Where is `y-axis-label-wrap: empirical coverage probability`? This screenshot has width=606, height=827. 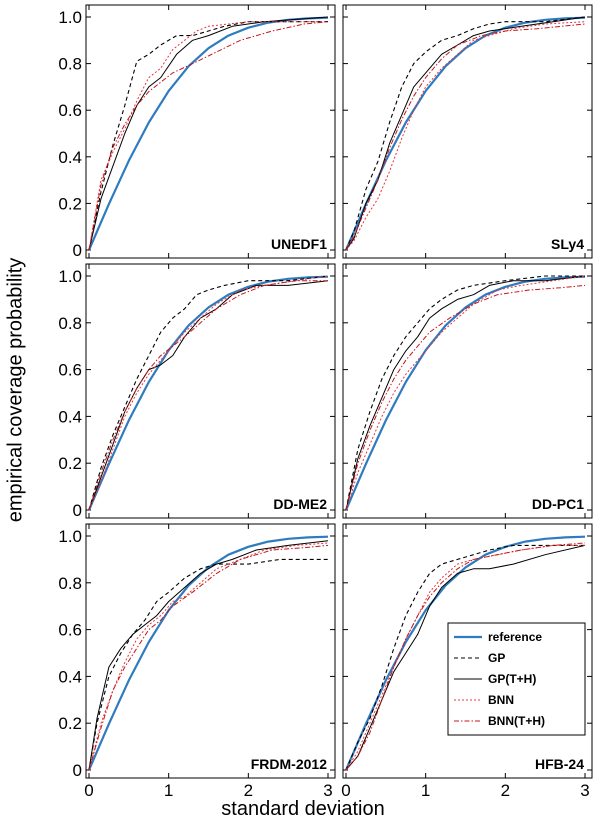
y-axis-label-wrap: empirical coverage probability is located at coordinates (16, 390).